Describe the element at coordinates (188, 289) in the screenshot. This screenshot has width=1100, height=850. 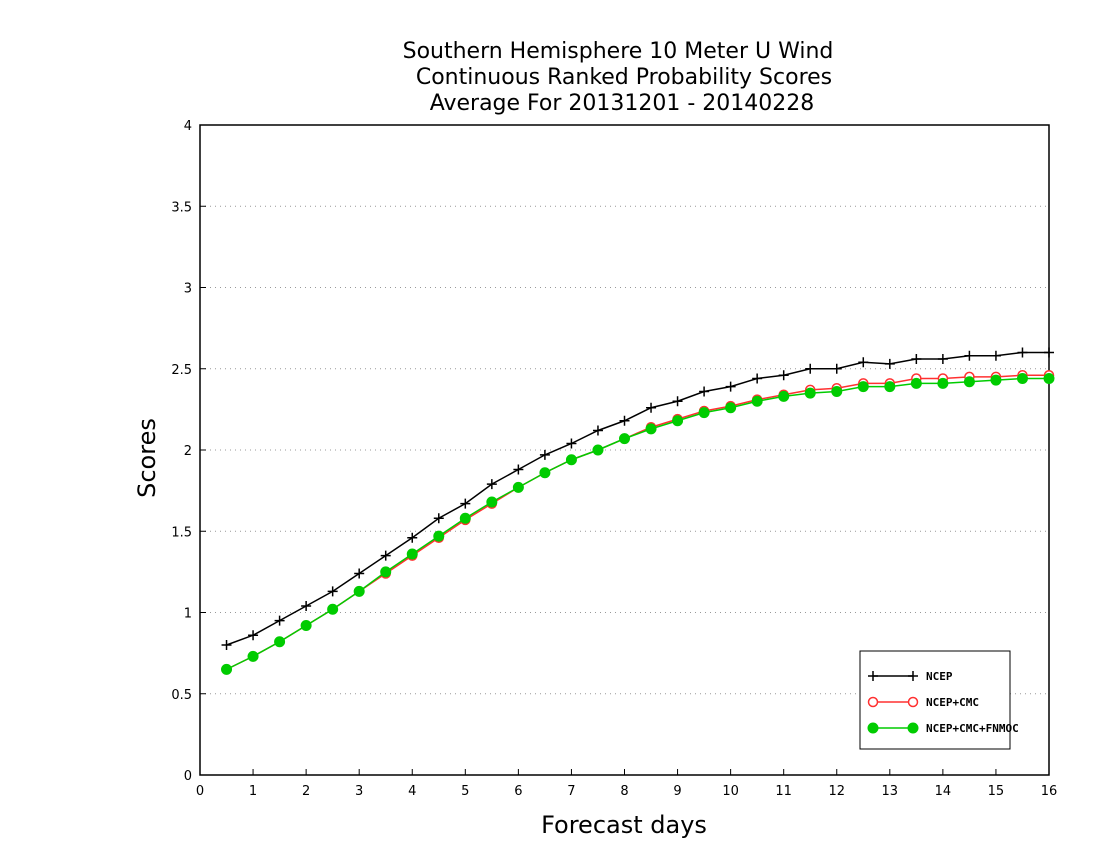
I see `y-tick-label: 3` at that location.